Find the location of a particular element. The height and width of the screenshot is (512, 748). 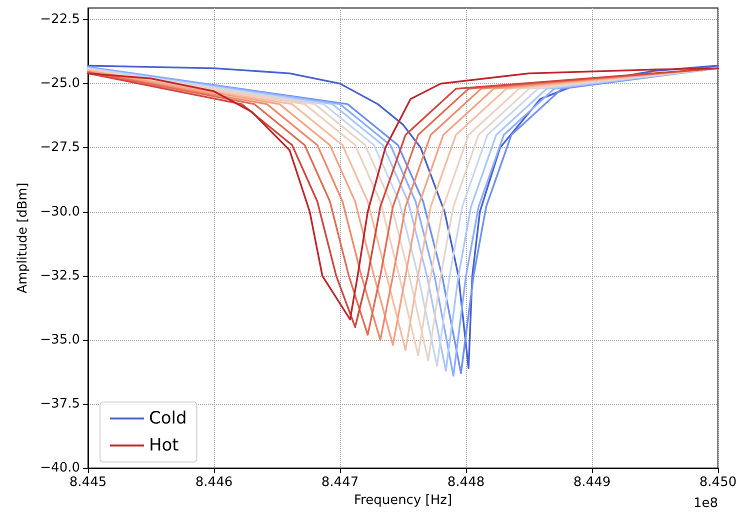

y-tick-label: −25.0 is located at coordinates (60, 84).